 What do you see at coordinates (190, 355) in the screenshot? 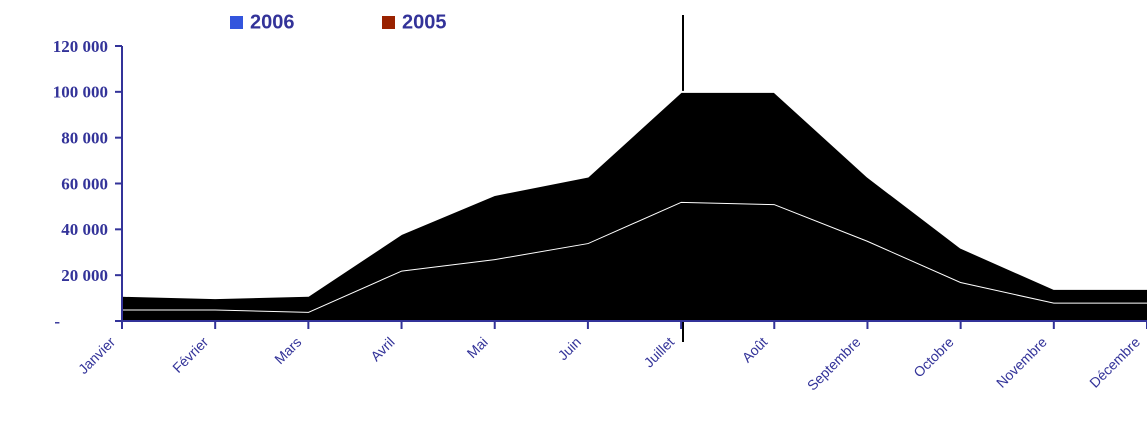
I see `x-tick-label: Février` at bounding box center [190, 355].